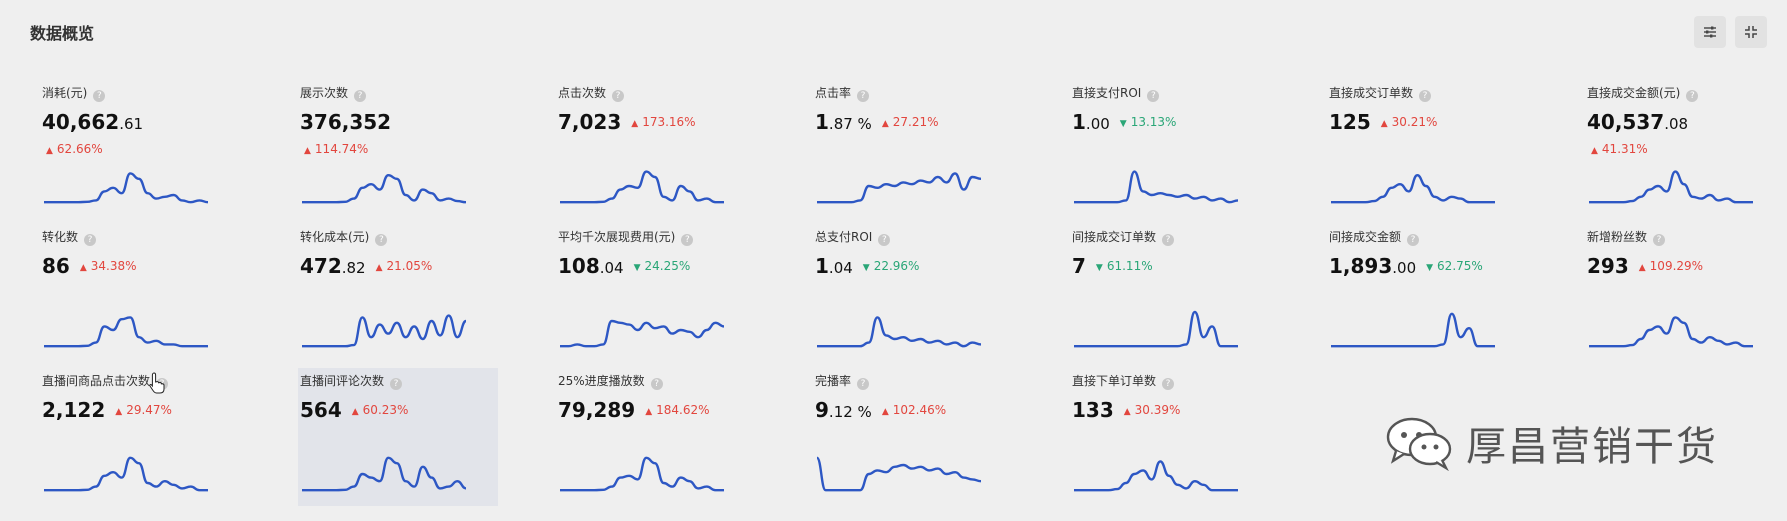 This screenshot has width=1787, height=521. I want to click on metric-card: 直接下单订单数? 133 ▲ 30.39%, so click(1170, 437).